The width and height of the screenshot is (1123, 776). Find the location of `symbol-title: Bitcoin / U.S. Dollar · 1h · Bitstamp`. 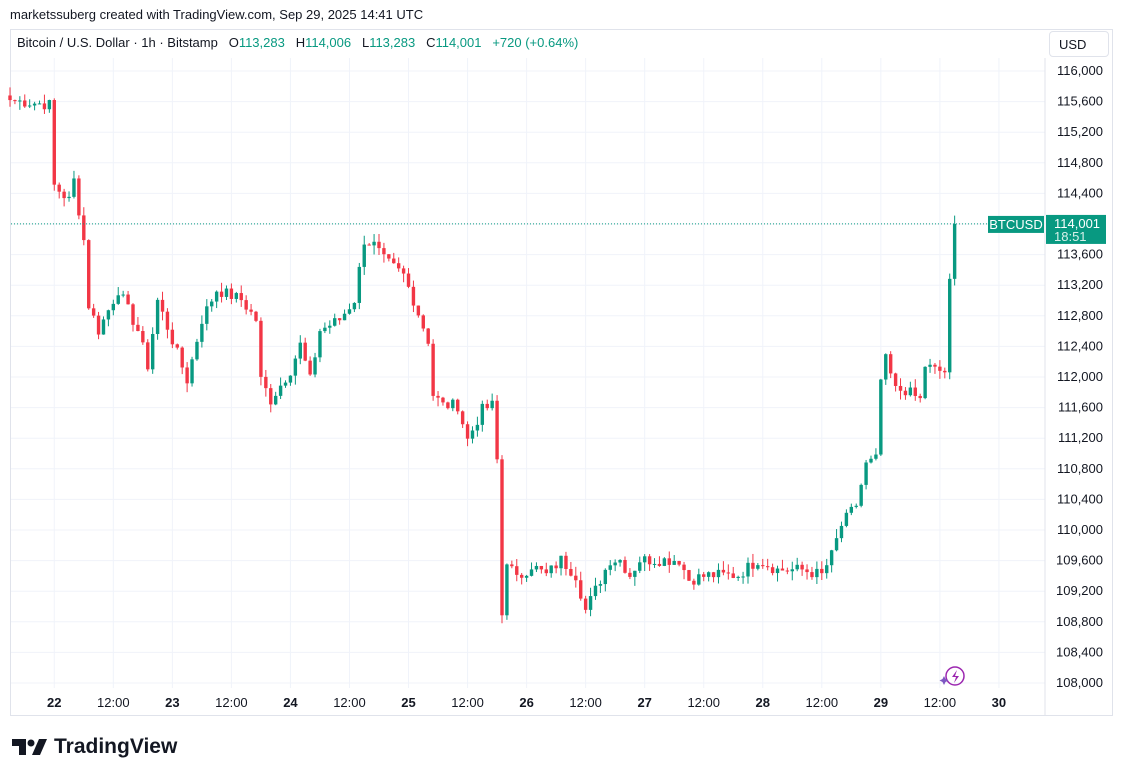

symbol-title: Bitcoin / U.S. Dollar · 1h · Bitstamp is located at coordinates (117, 42).